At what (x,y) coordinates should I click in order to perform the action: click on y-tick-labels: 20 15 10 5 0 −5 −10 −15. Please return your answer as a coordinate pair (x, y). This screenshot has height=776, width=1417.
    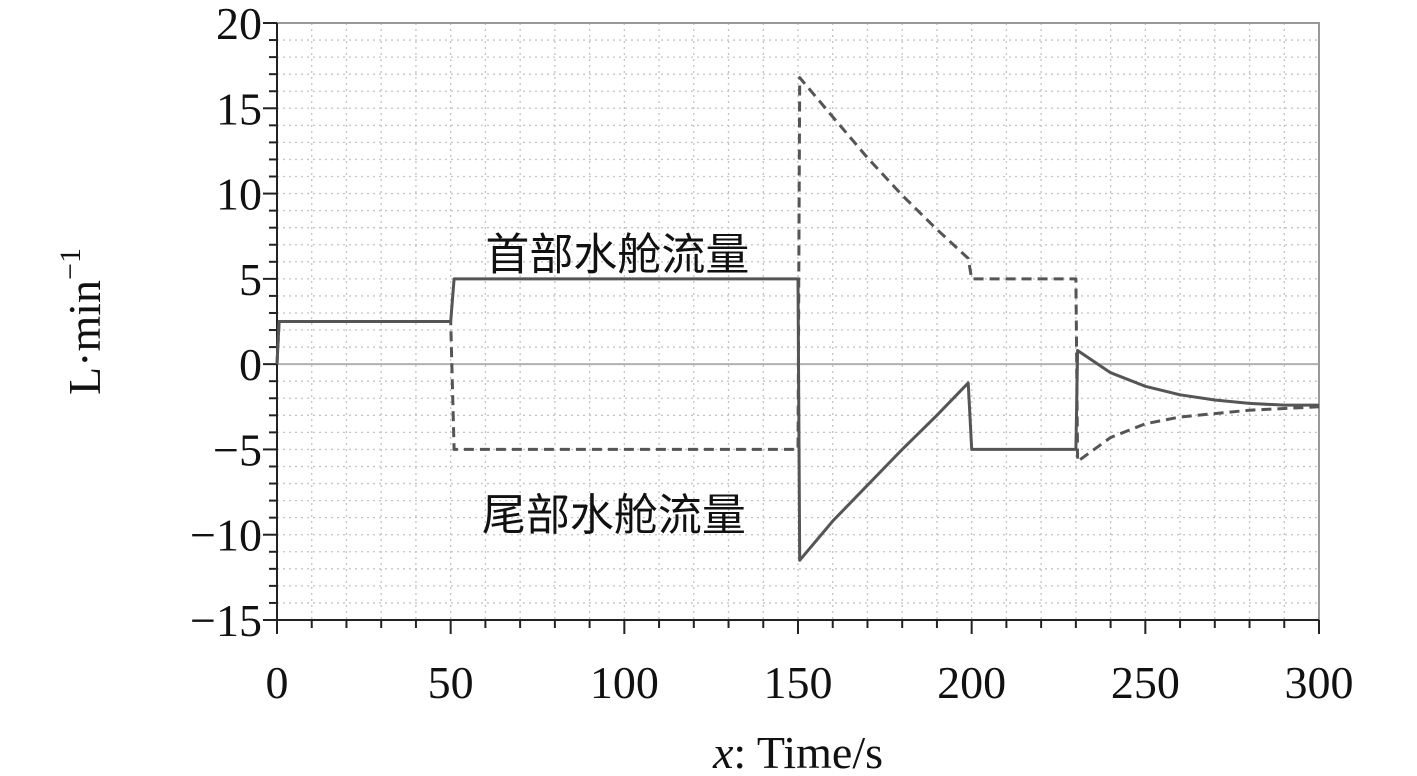
    Looking at the image, I should click on (226, 323).